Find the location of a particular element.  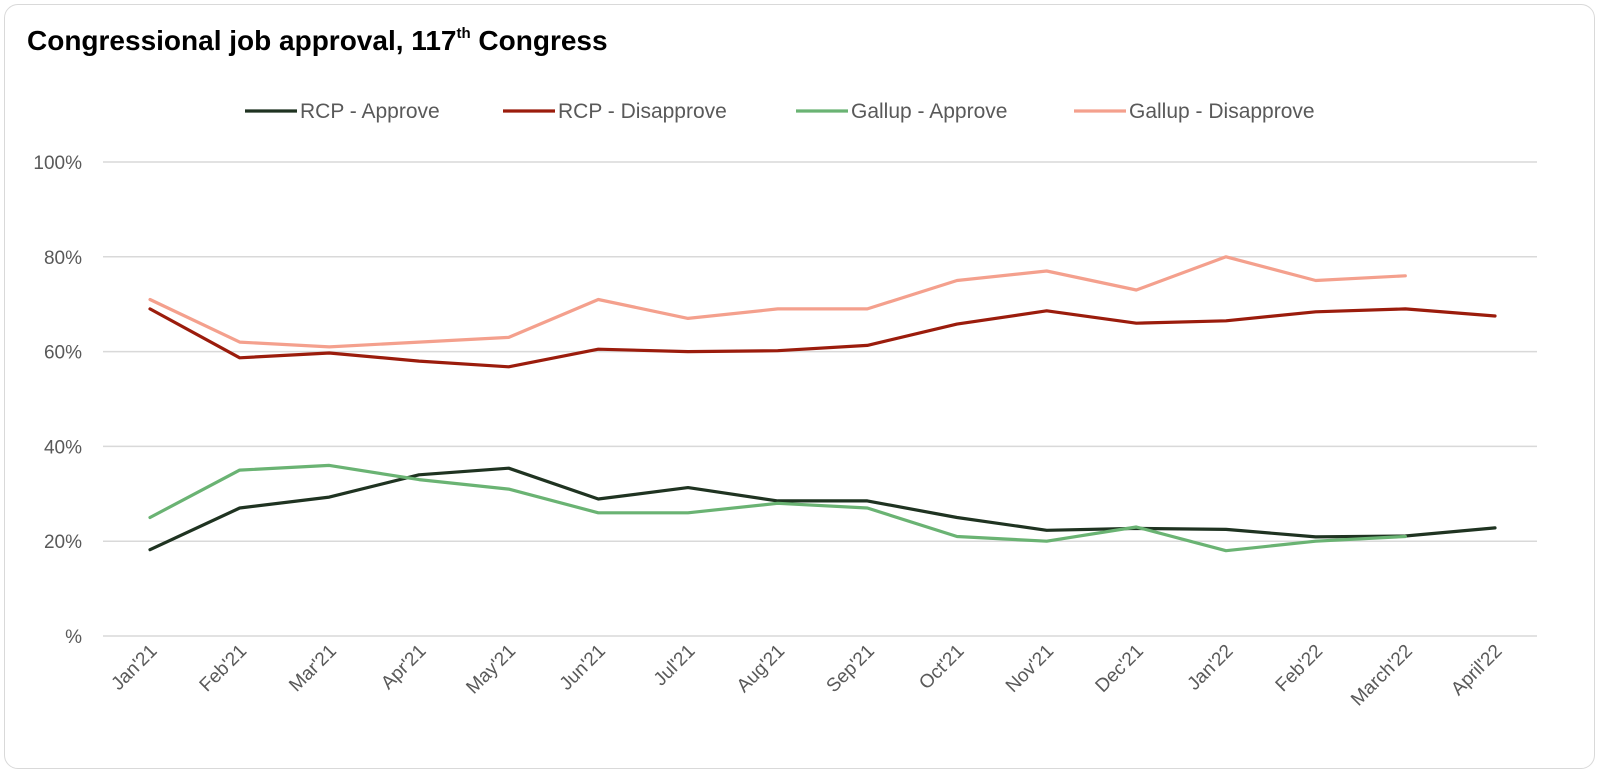

x-tick-label: Aug'21 is located at coordinates (761, 669).